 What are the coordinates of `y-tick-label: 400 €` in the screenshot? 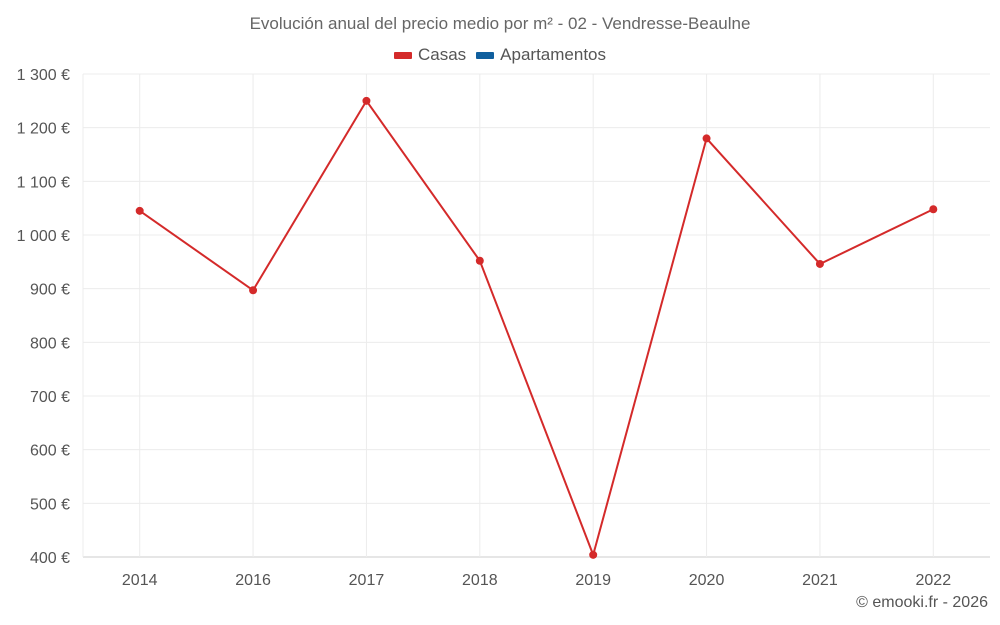 It's located at (50, 558).